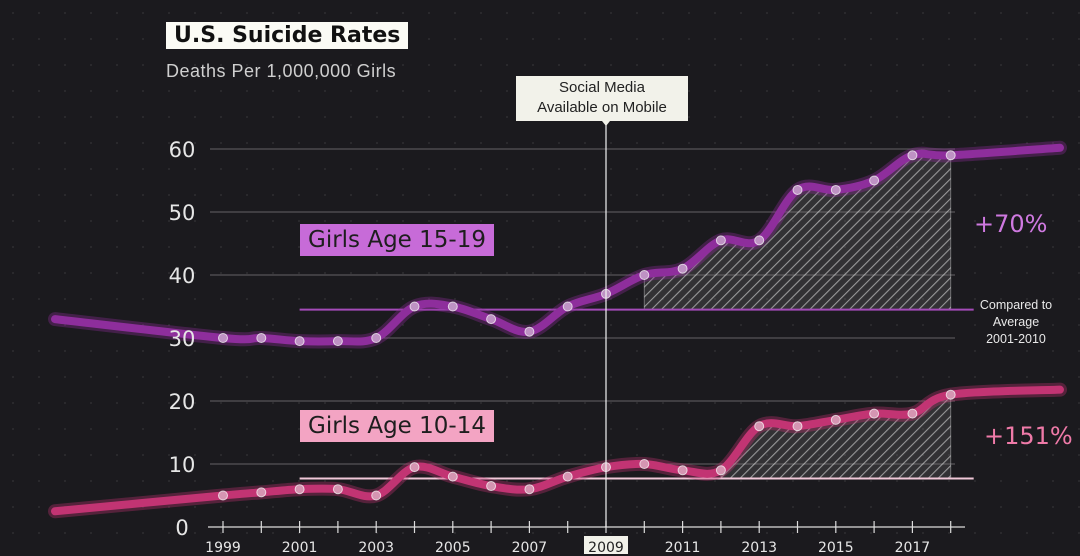 The image size is (1080, 556). Describe the element at coordinates (300, 548) in the screenshot. I see `x-tick-label: 2001` at that location.